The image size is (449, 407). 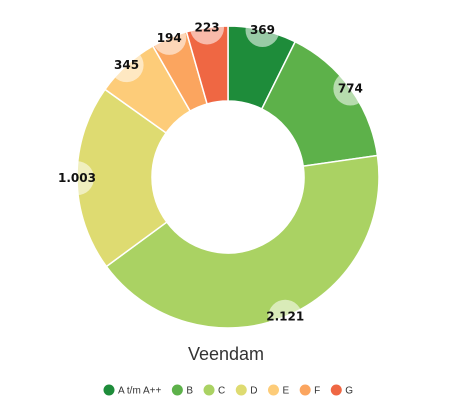 I want to click on legend-item: C, so click(x=214, y=390).